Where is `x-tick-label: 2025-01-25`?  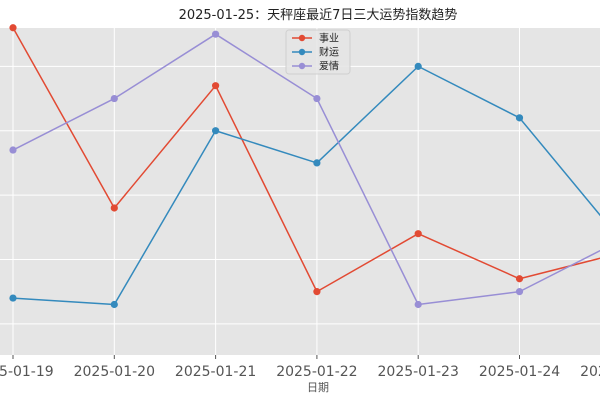
x-tick-label: 2025-01-25 is located at coordinates (590, 372).